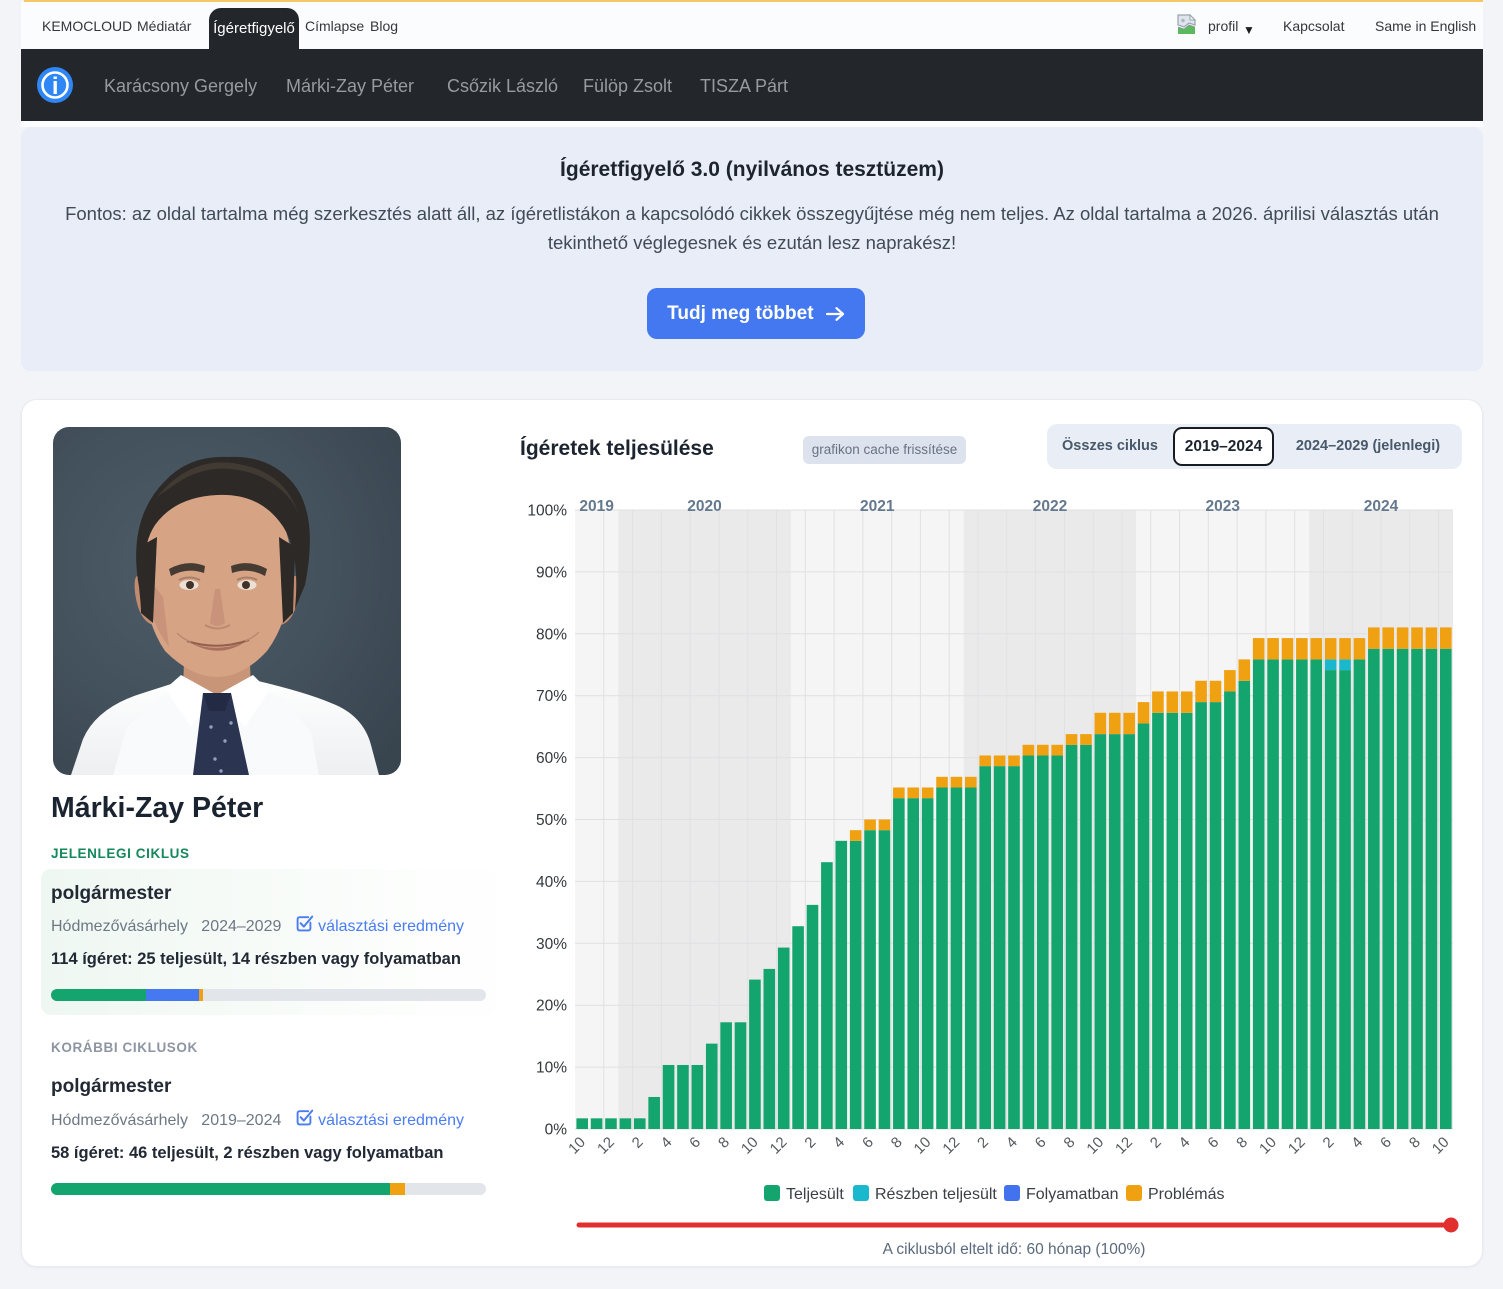  I want to click on svg-text: 0%, so click(556, 1130).